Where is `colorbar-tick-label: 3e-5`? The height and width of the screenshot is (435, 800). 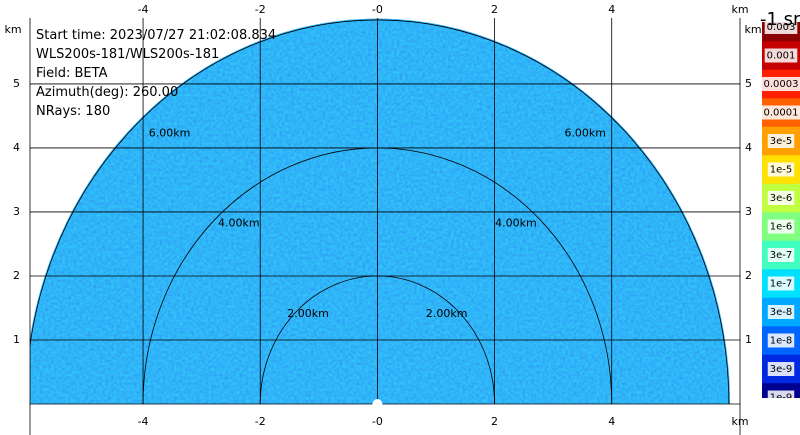 colorbar-tick-label: 3e-5 is located at coordinates (781, 141).